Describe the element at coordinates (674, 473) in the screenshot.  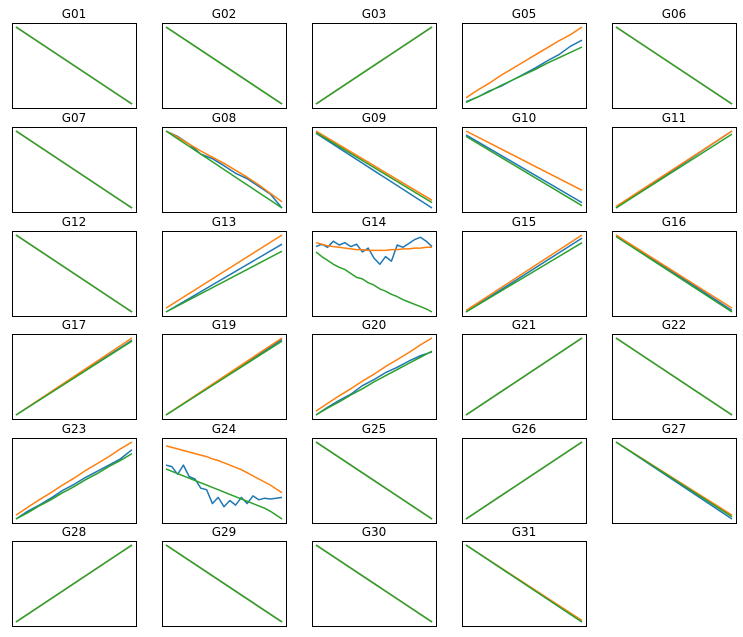
I see `subplot-g27: G27` at that location.